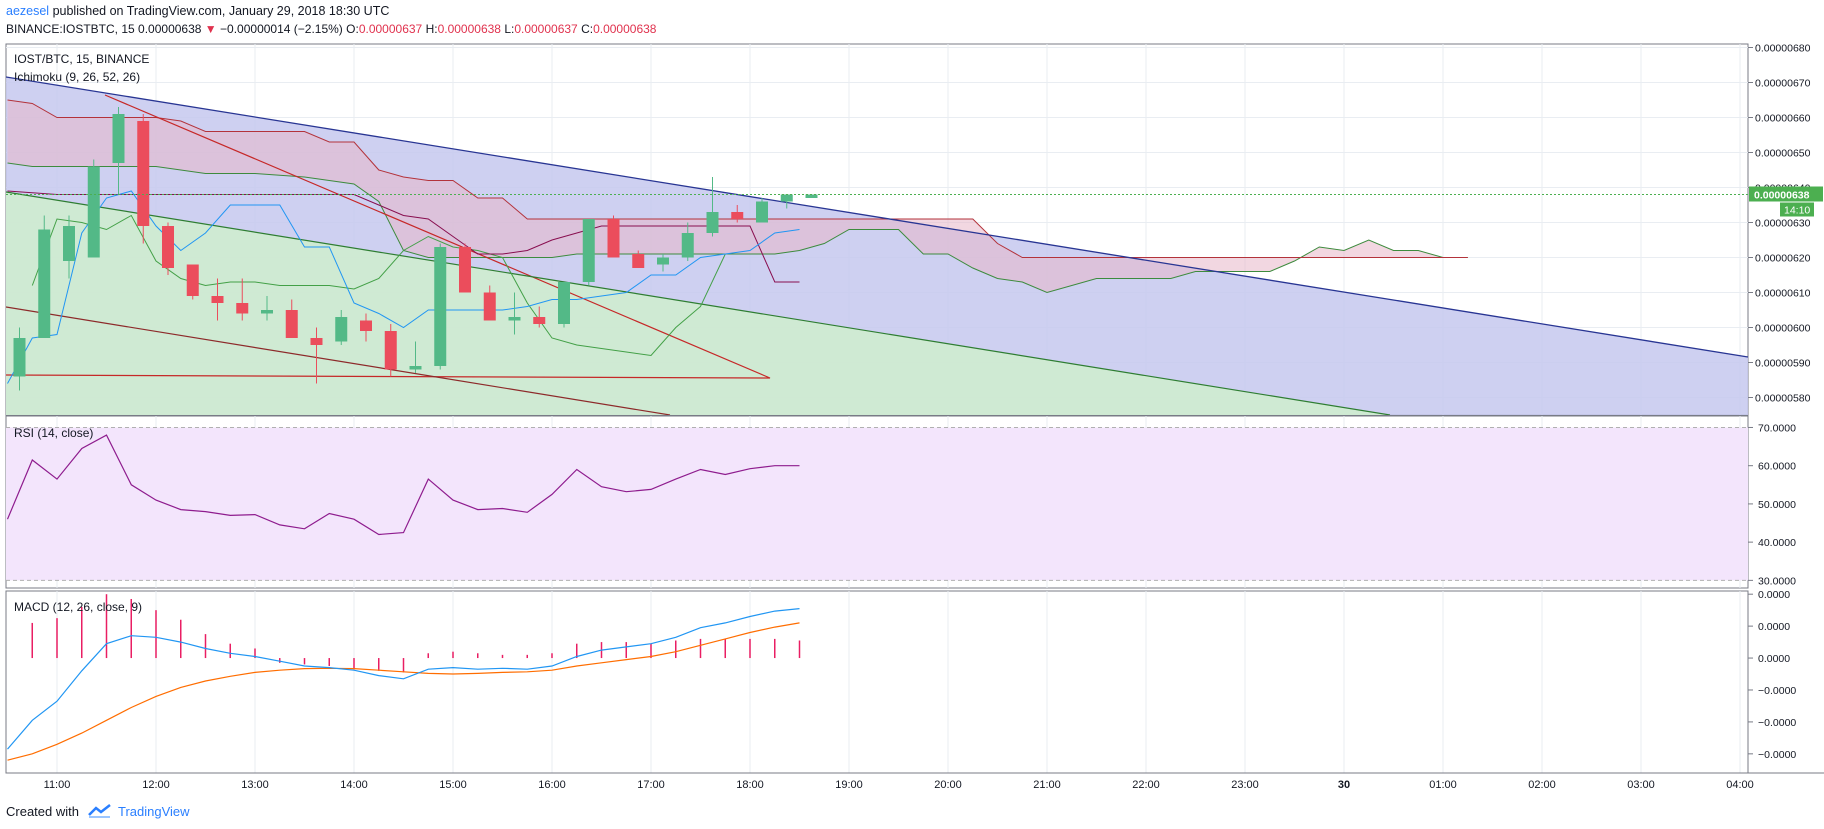  What do you see at coordinates (154, 811) in the screenshot?
I see `tradingview-link: TradingView` at bounding box center [154, 811].